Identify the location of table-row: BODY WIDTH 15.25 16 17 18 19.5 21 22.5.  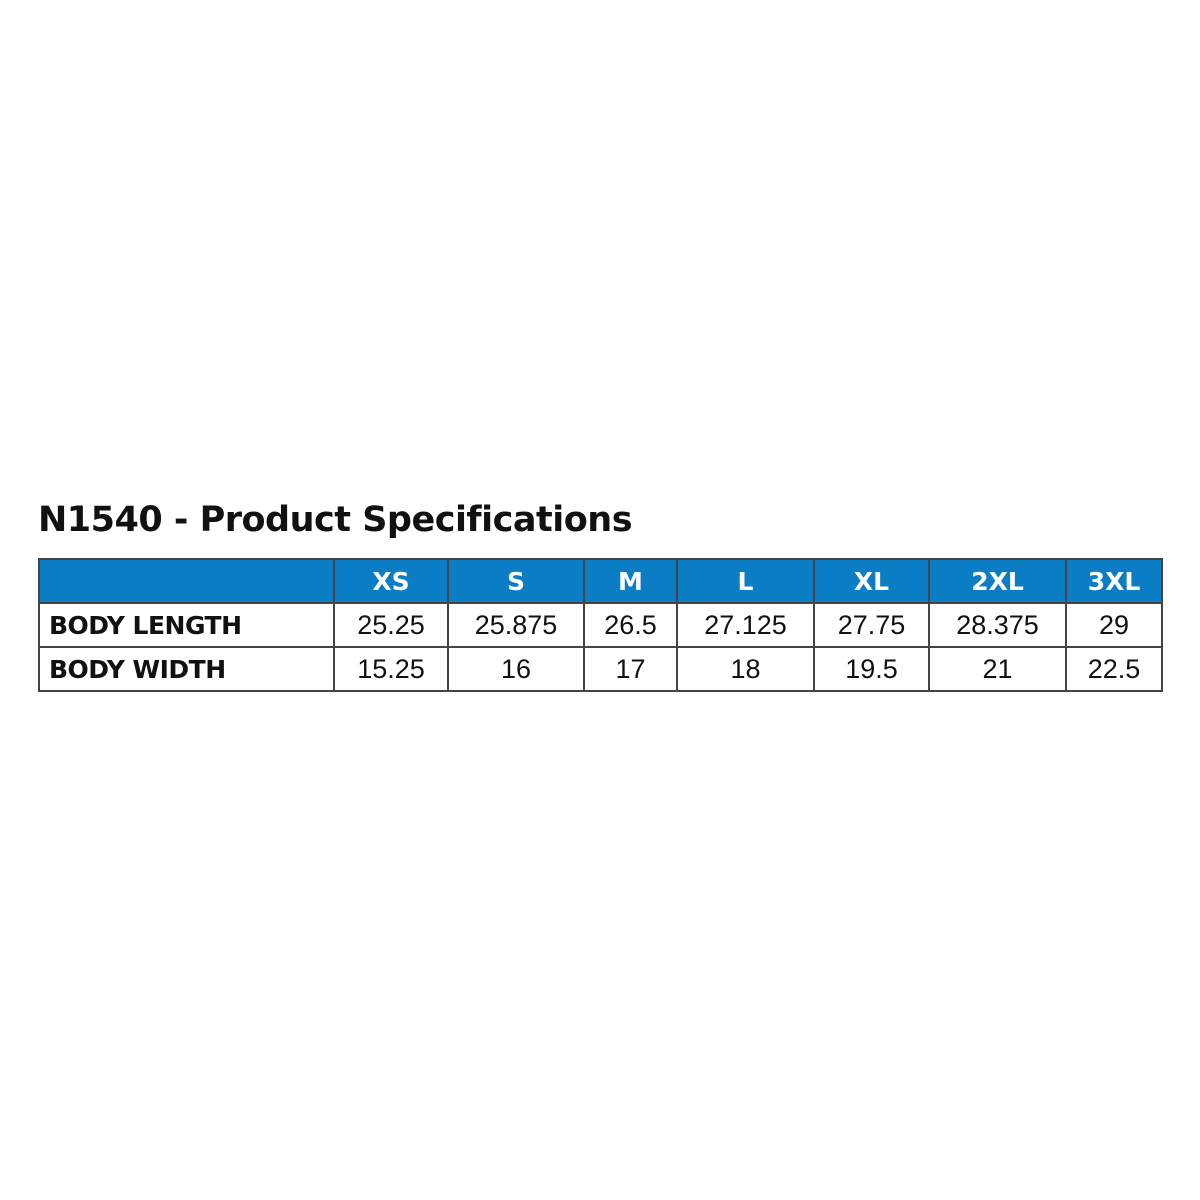
(600, 669).